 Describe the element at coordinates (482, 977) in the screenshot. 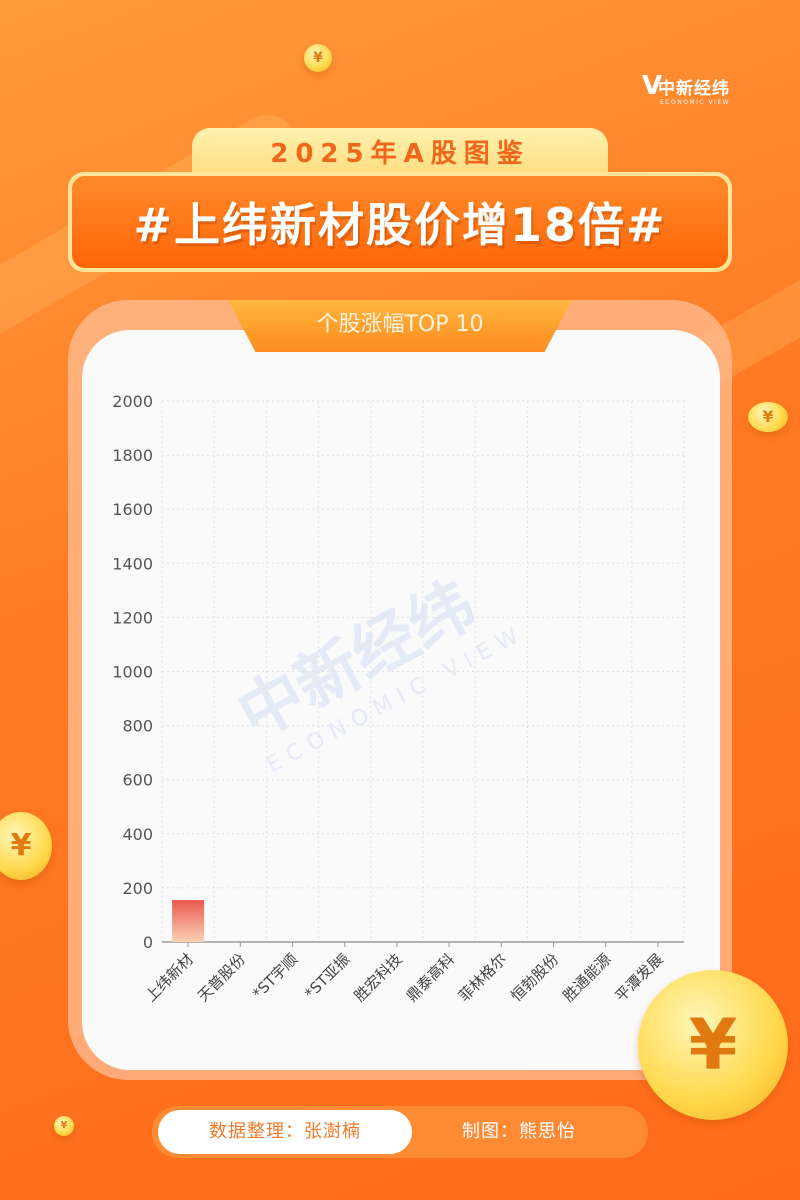

I see `x-tick-label: 菲林格尔` at that location.